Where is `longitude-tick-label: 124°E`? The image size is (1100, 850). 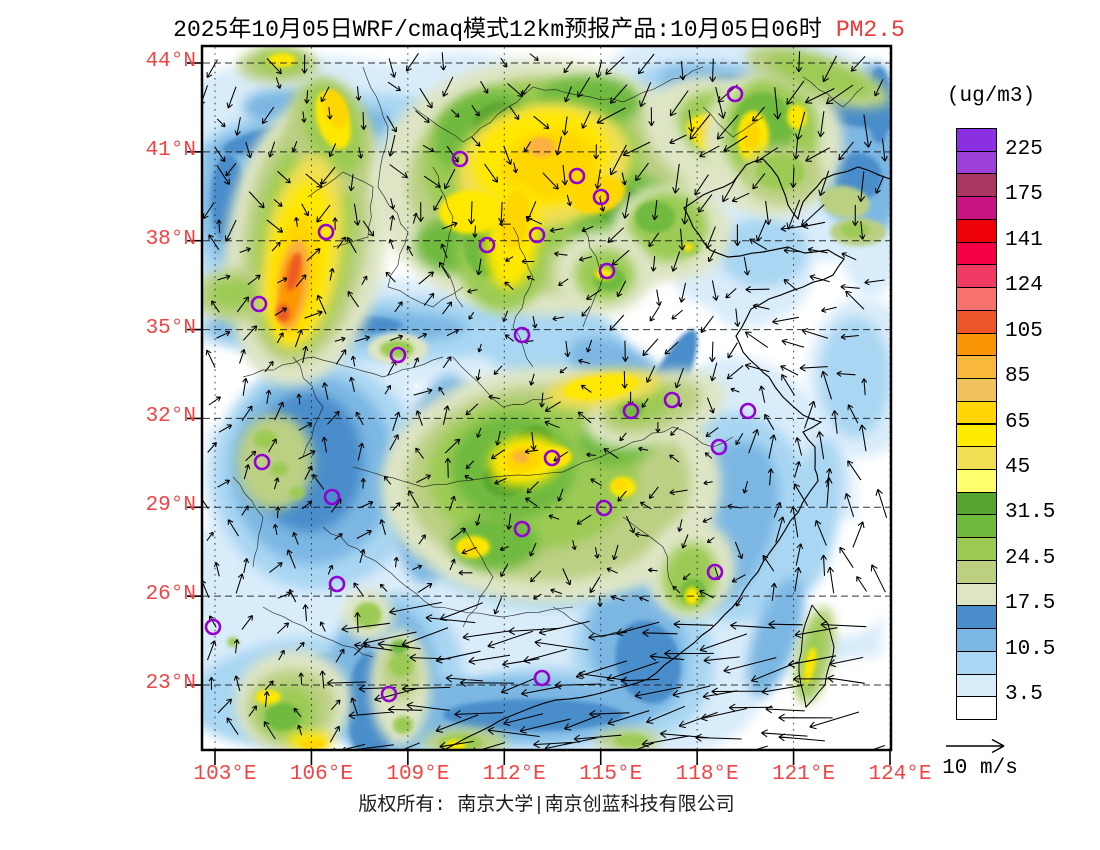
longitude-tick-label: 124°E is located at coordinates (900, 774).